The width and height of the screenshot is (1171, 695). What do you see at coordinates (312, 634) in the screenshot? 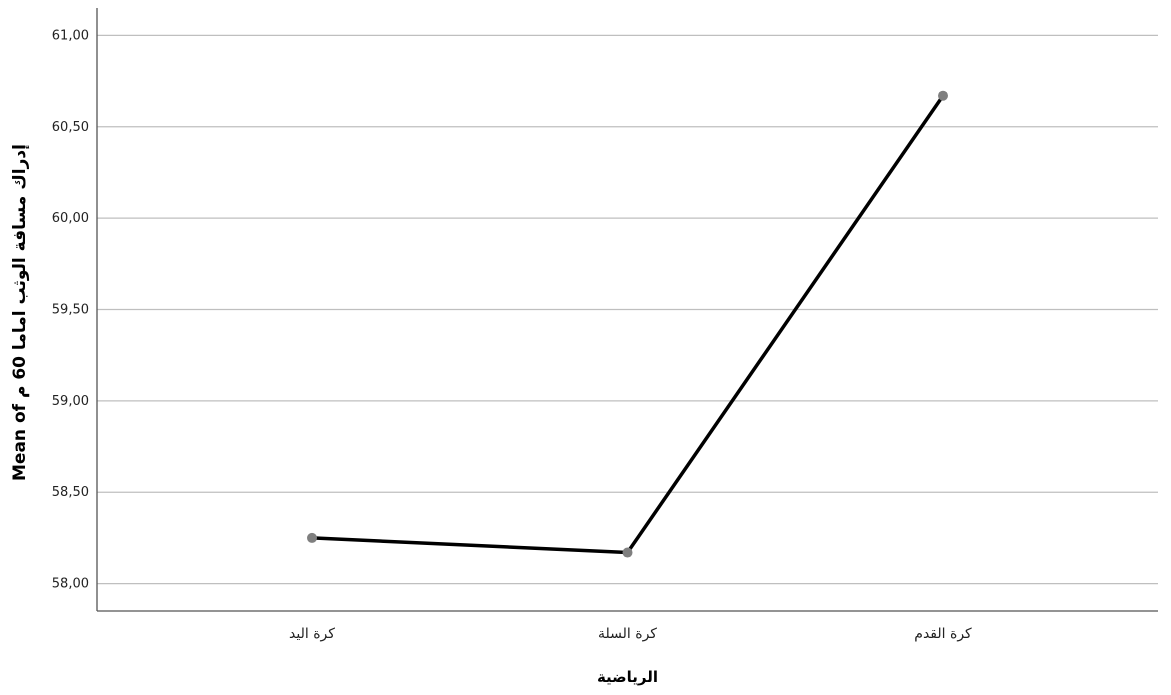
I see `x-tick-label: كرة اليد` at bounding box center [312, 634].